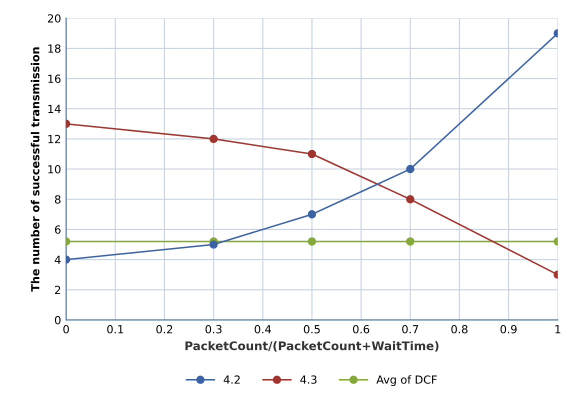 The height and width of the screenshot is (405, 575). Describe the element at coordinates (262, 329) in the screenshot. I see `x-tick-label: 0.4` at that location.